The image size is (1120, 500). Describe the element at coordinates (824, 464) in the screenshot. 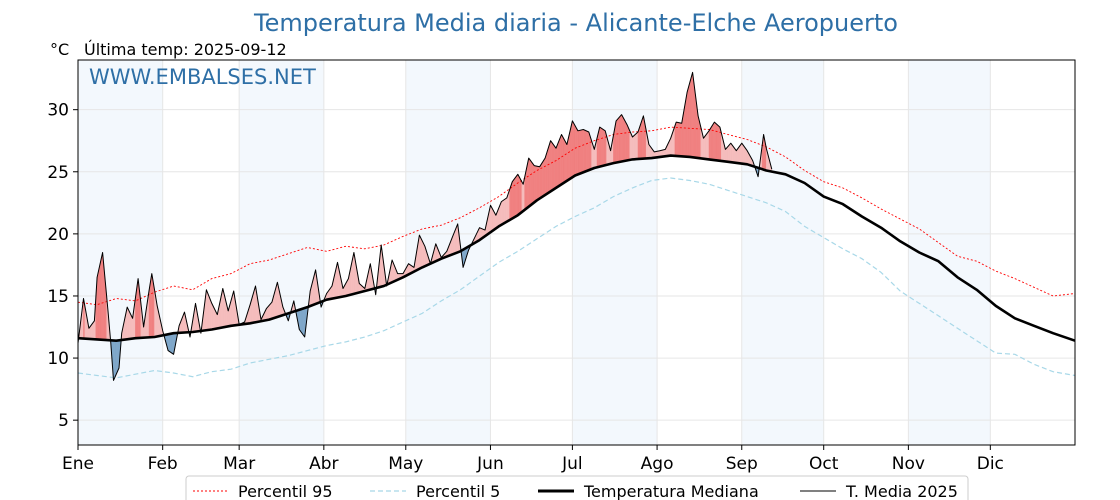

I see `x-tick-label: Oct` at that location.